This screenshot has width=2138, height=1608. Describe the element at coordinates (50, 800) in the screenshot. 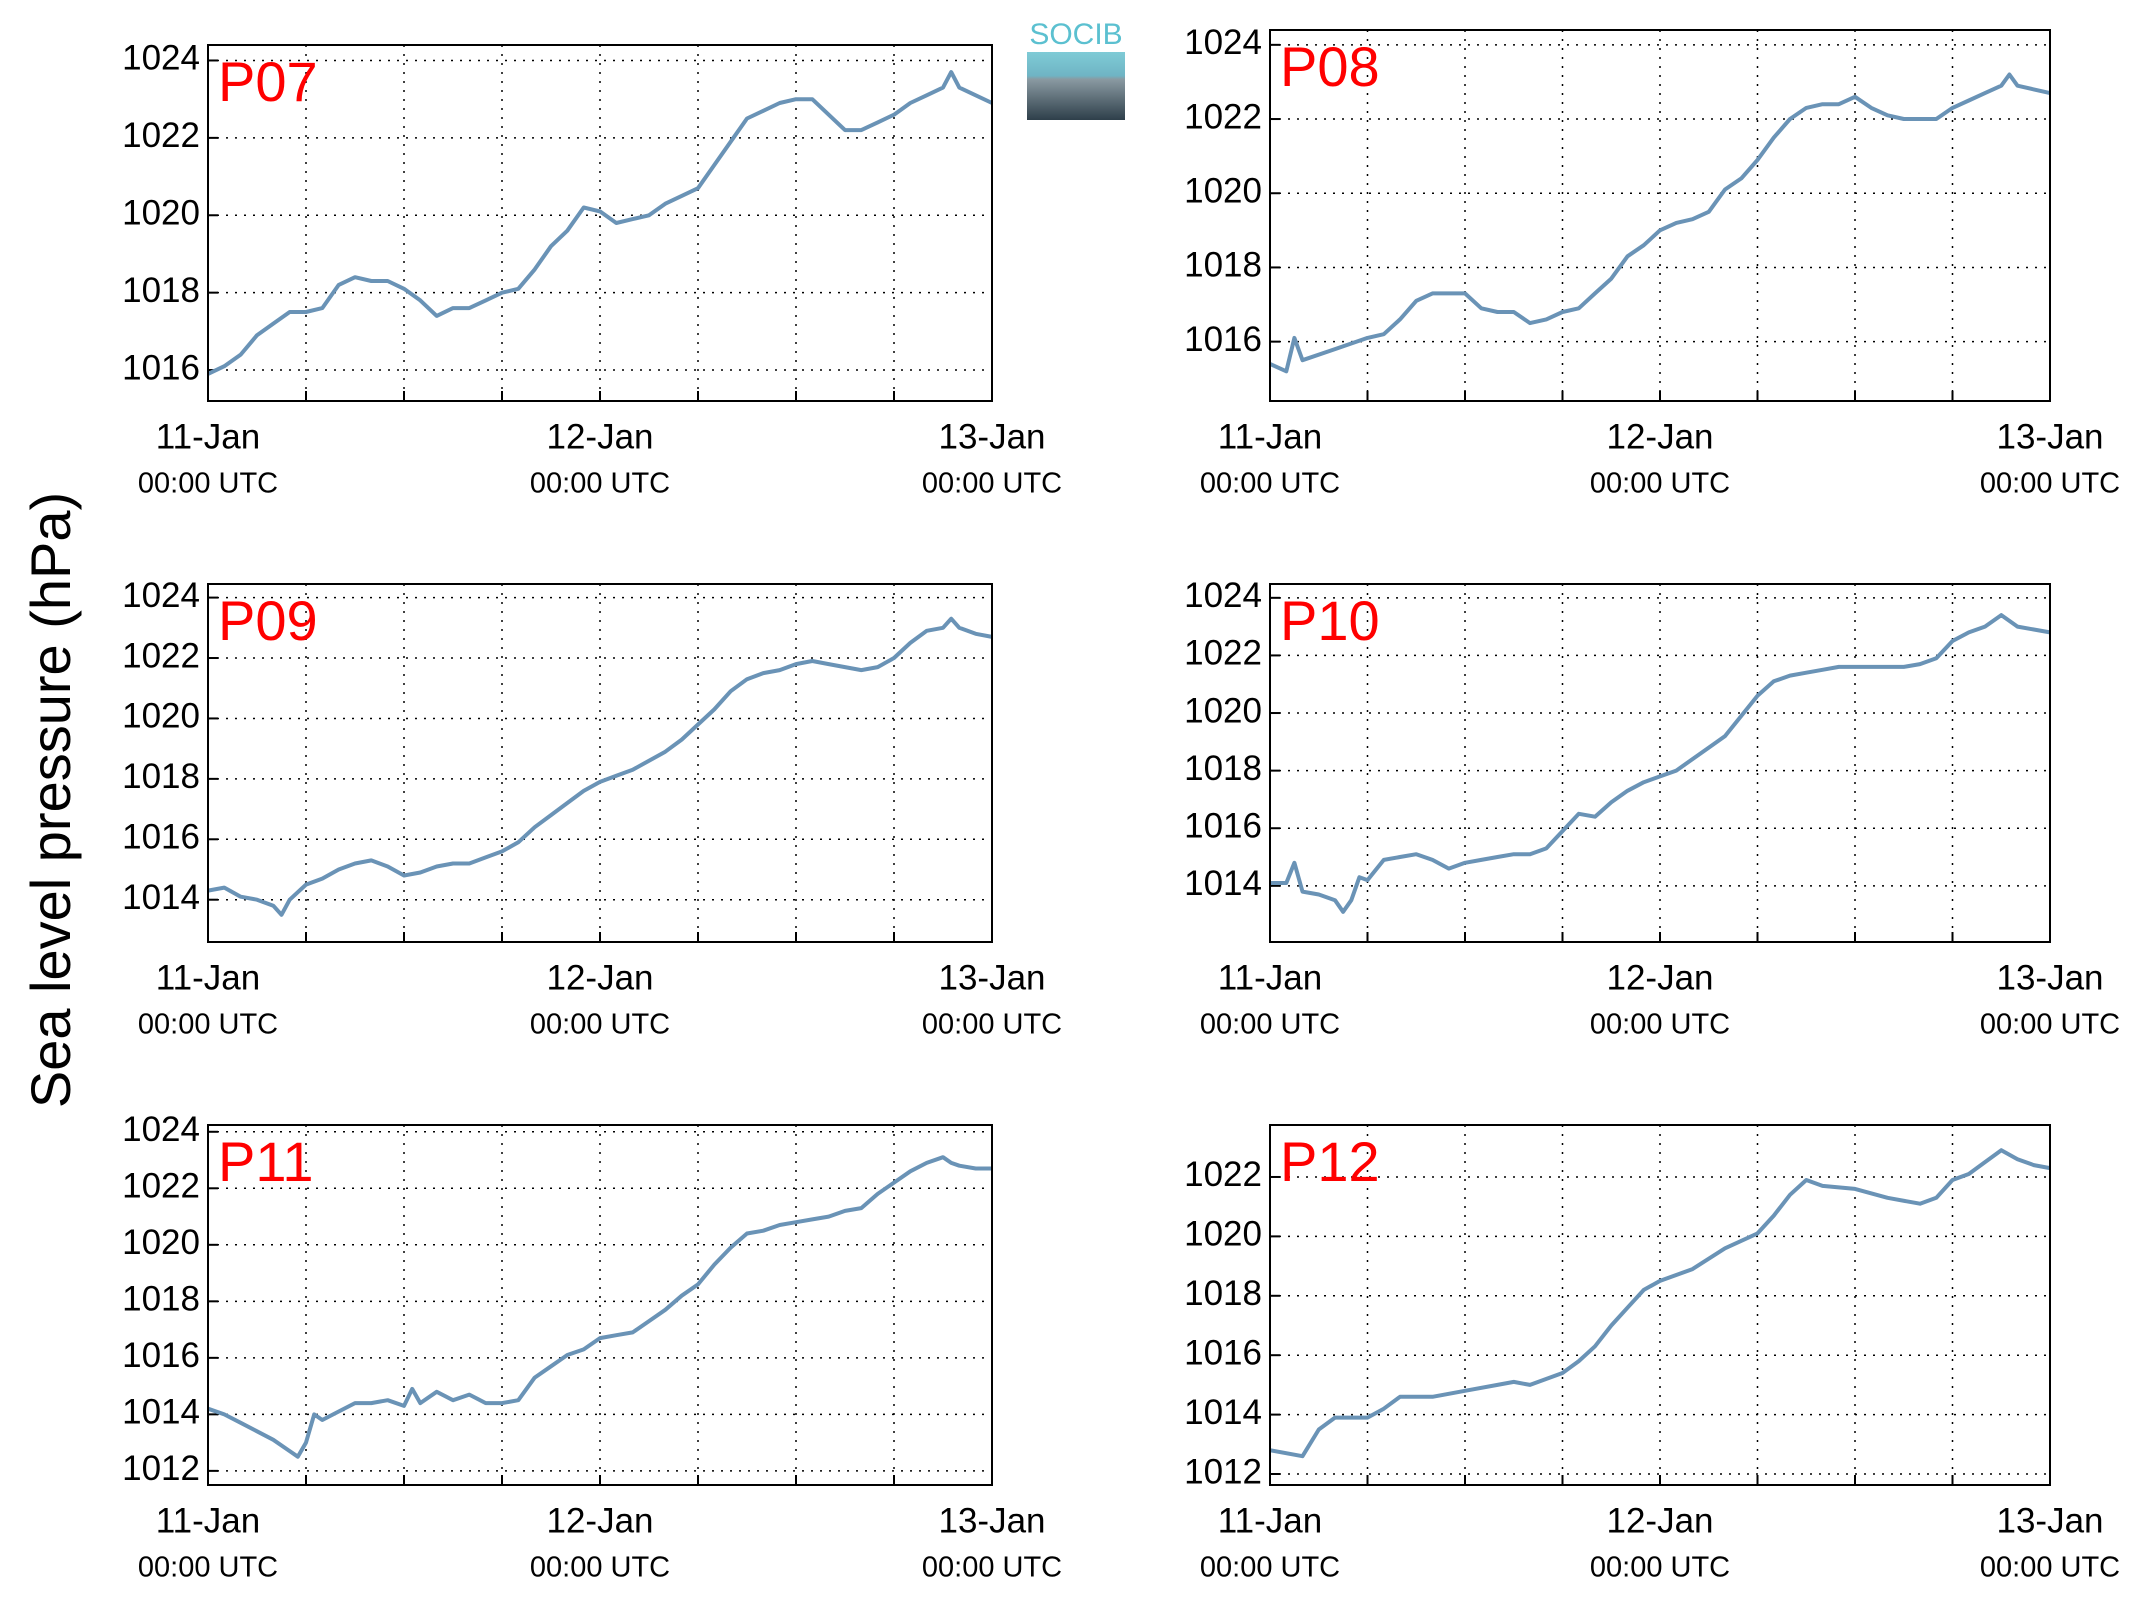

I see `y-axis-label: Sea level pressure (hPa)` at that location.